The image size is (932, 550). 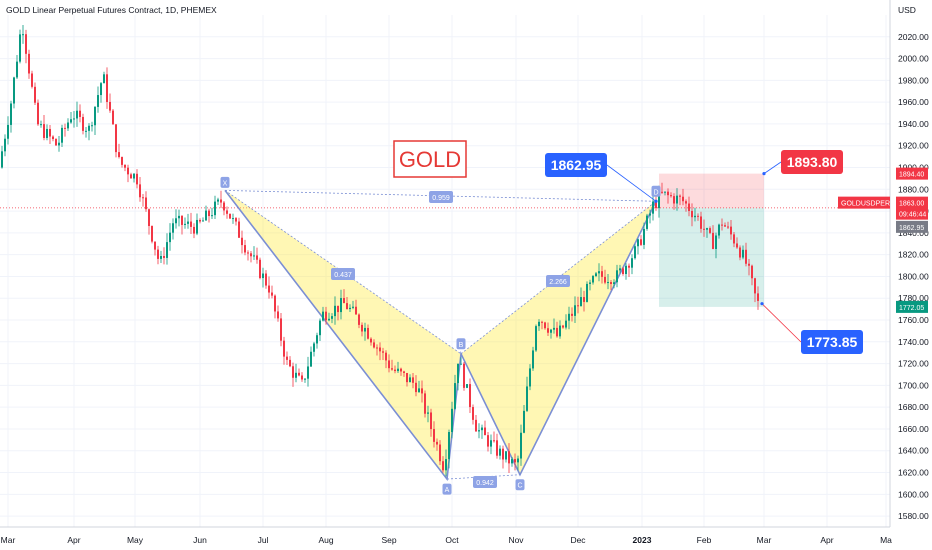 I want to click on y-tick-label: 1740.00, so click(x=913, y=342).